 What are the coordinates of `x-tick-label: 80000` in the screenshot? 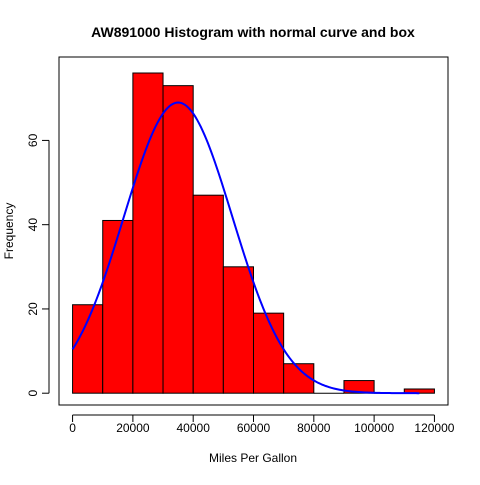 It's located at (314, 428).